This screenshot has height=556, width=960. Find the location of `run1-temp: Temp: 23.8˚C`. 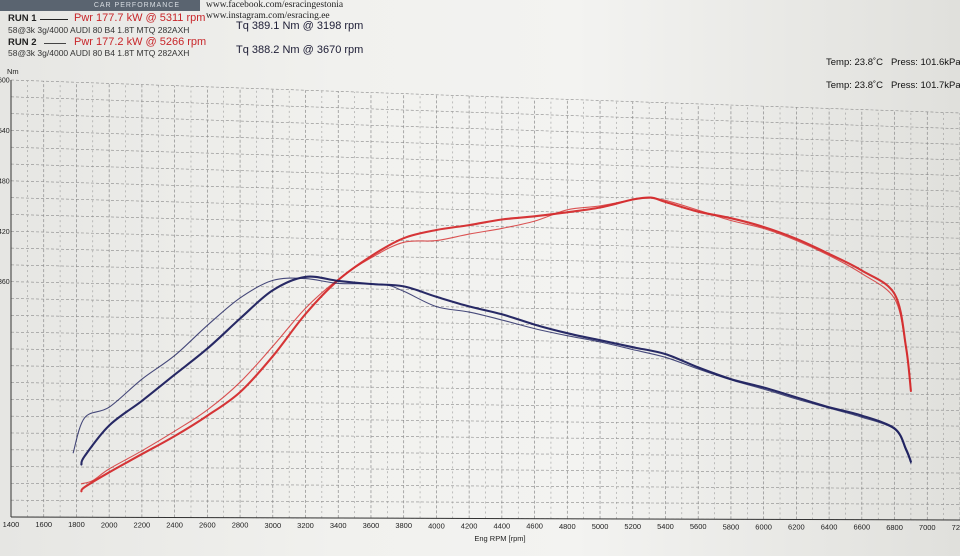

run1-temp: Temp: 23.8˚C is located at coordinates (855, 62).